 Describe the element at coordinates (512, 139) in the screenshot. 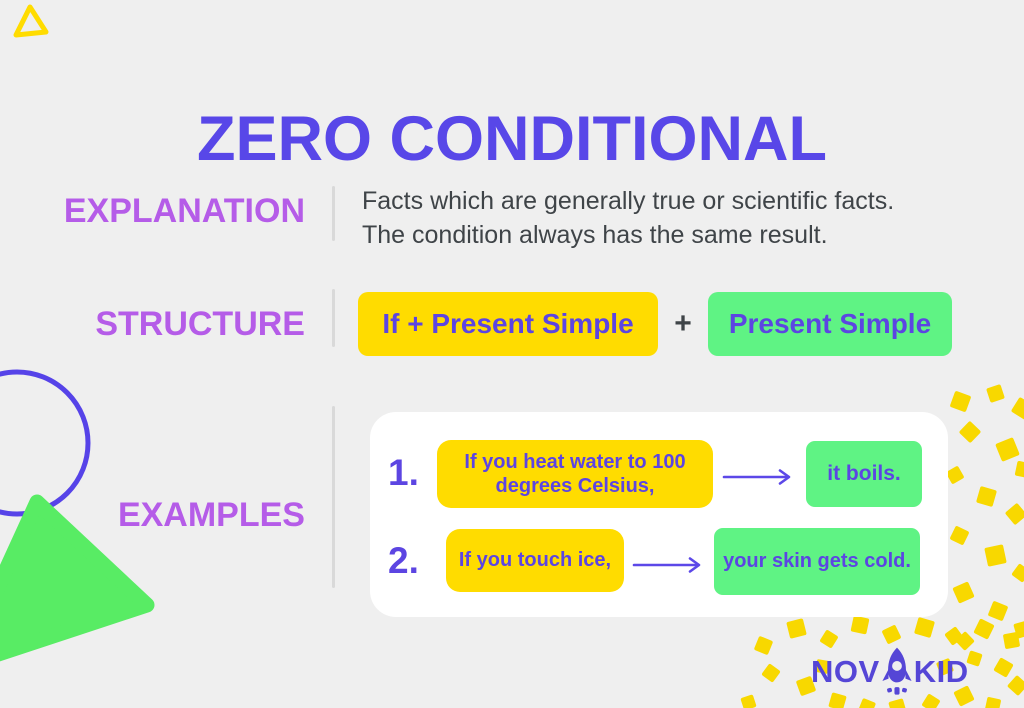

I see `page-title: ZERO CONDITIONAL` at that location.